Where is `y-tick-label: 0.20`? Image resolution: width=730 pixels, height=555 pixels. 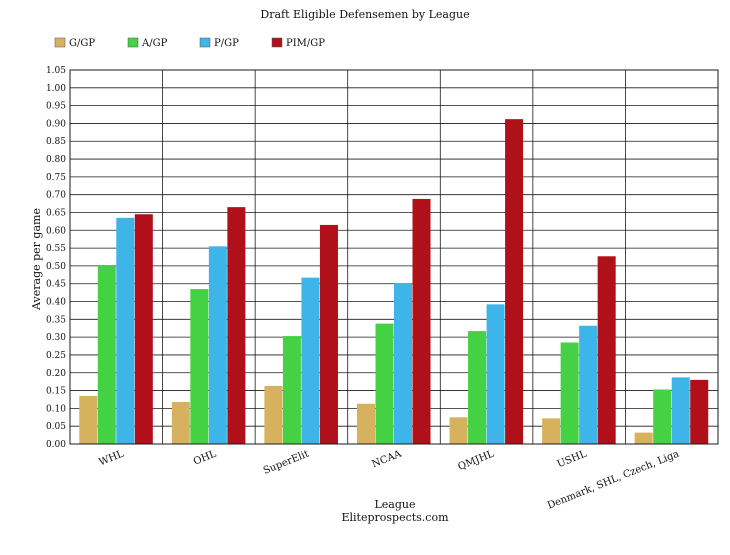 y-tick-label: 0.20 is located at coordinates (56, 374).